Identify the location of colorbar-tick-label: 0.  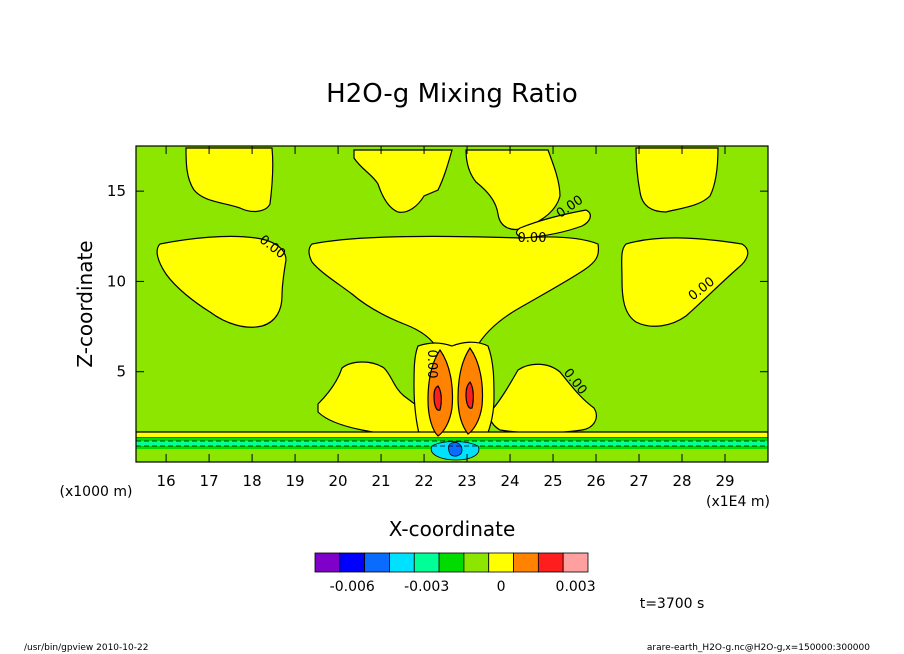
(501, 587).